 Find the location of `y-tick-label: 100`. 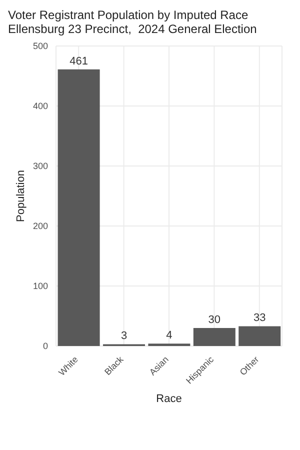

y-tick-label: 100 is located at coordinates (40, 286).